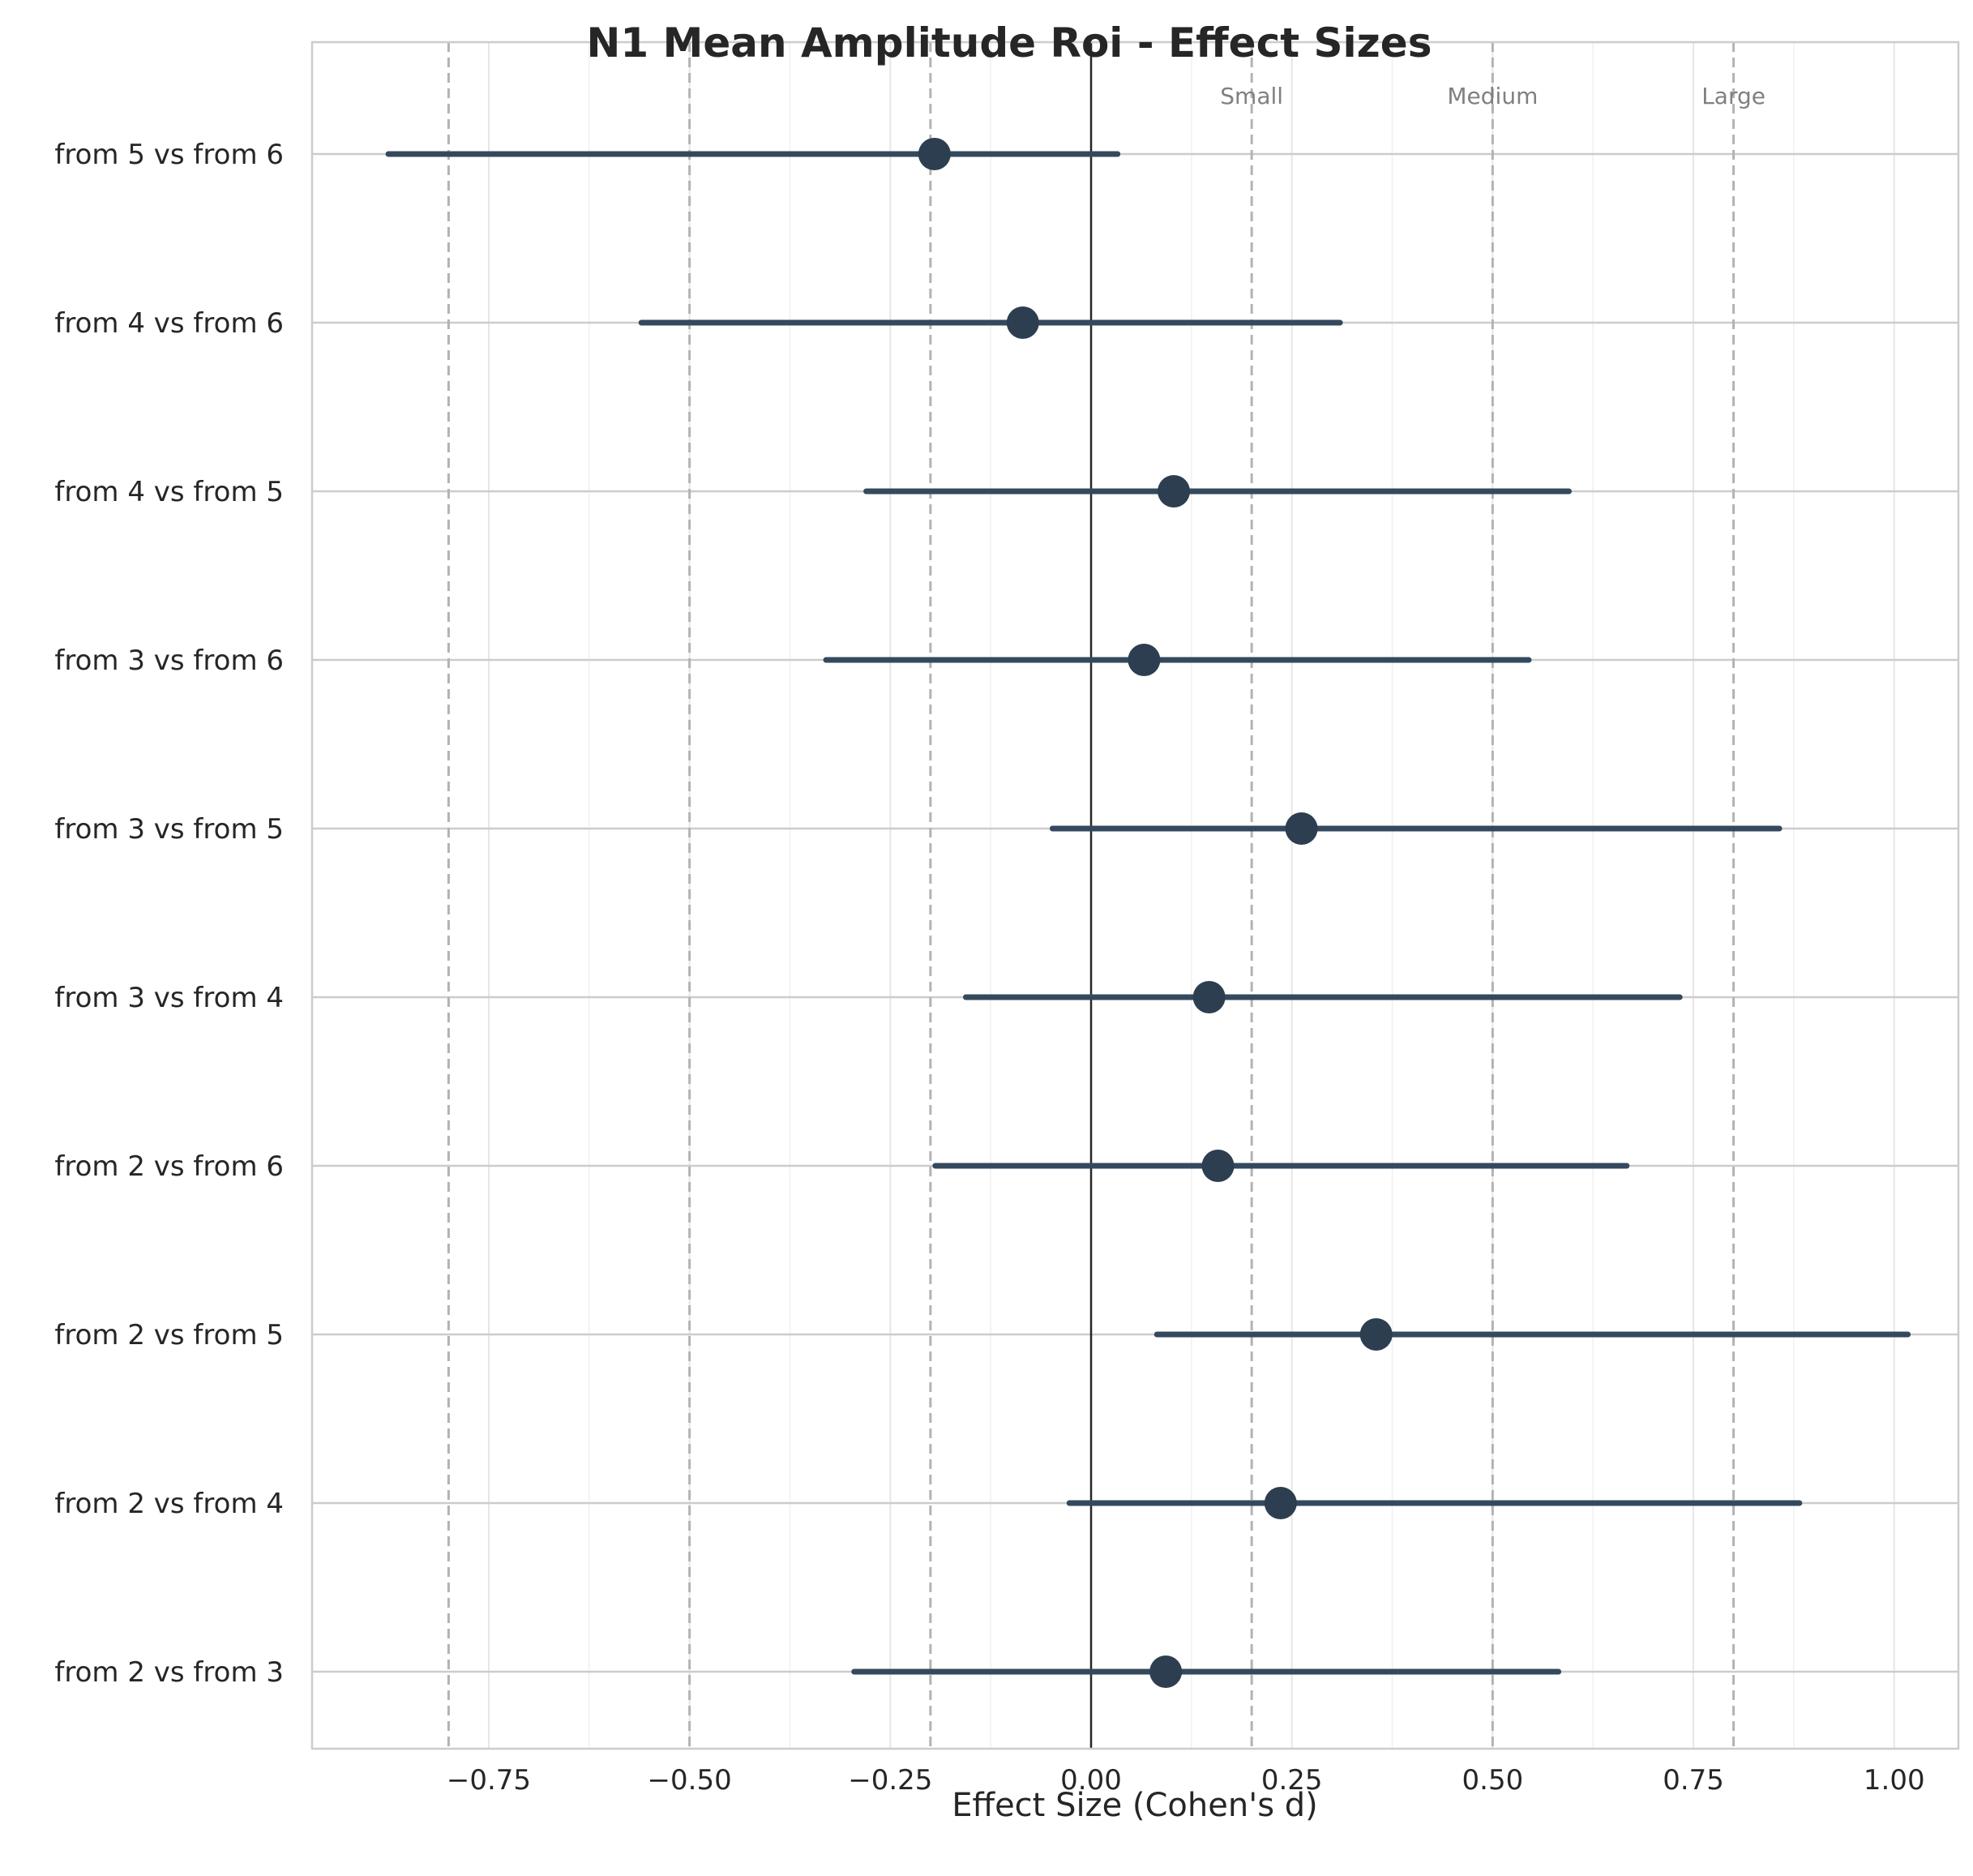  I want to click on y-tick-label: from 3 vs from 6, so click(169, 661).